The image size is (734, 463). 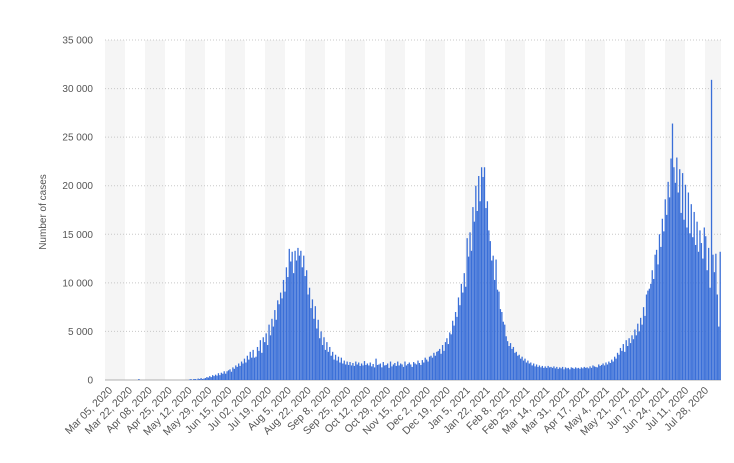 What do you see at coordinates (43, 212) in the screenshot?
I see `y-axis-label: Number of cases` at bounding box center [43, 212].